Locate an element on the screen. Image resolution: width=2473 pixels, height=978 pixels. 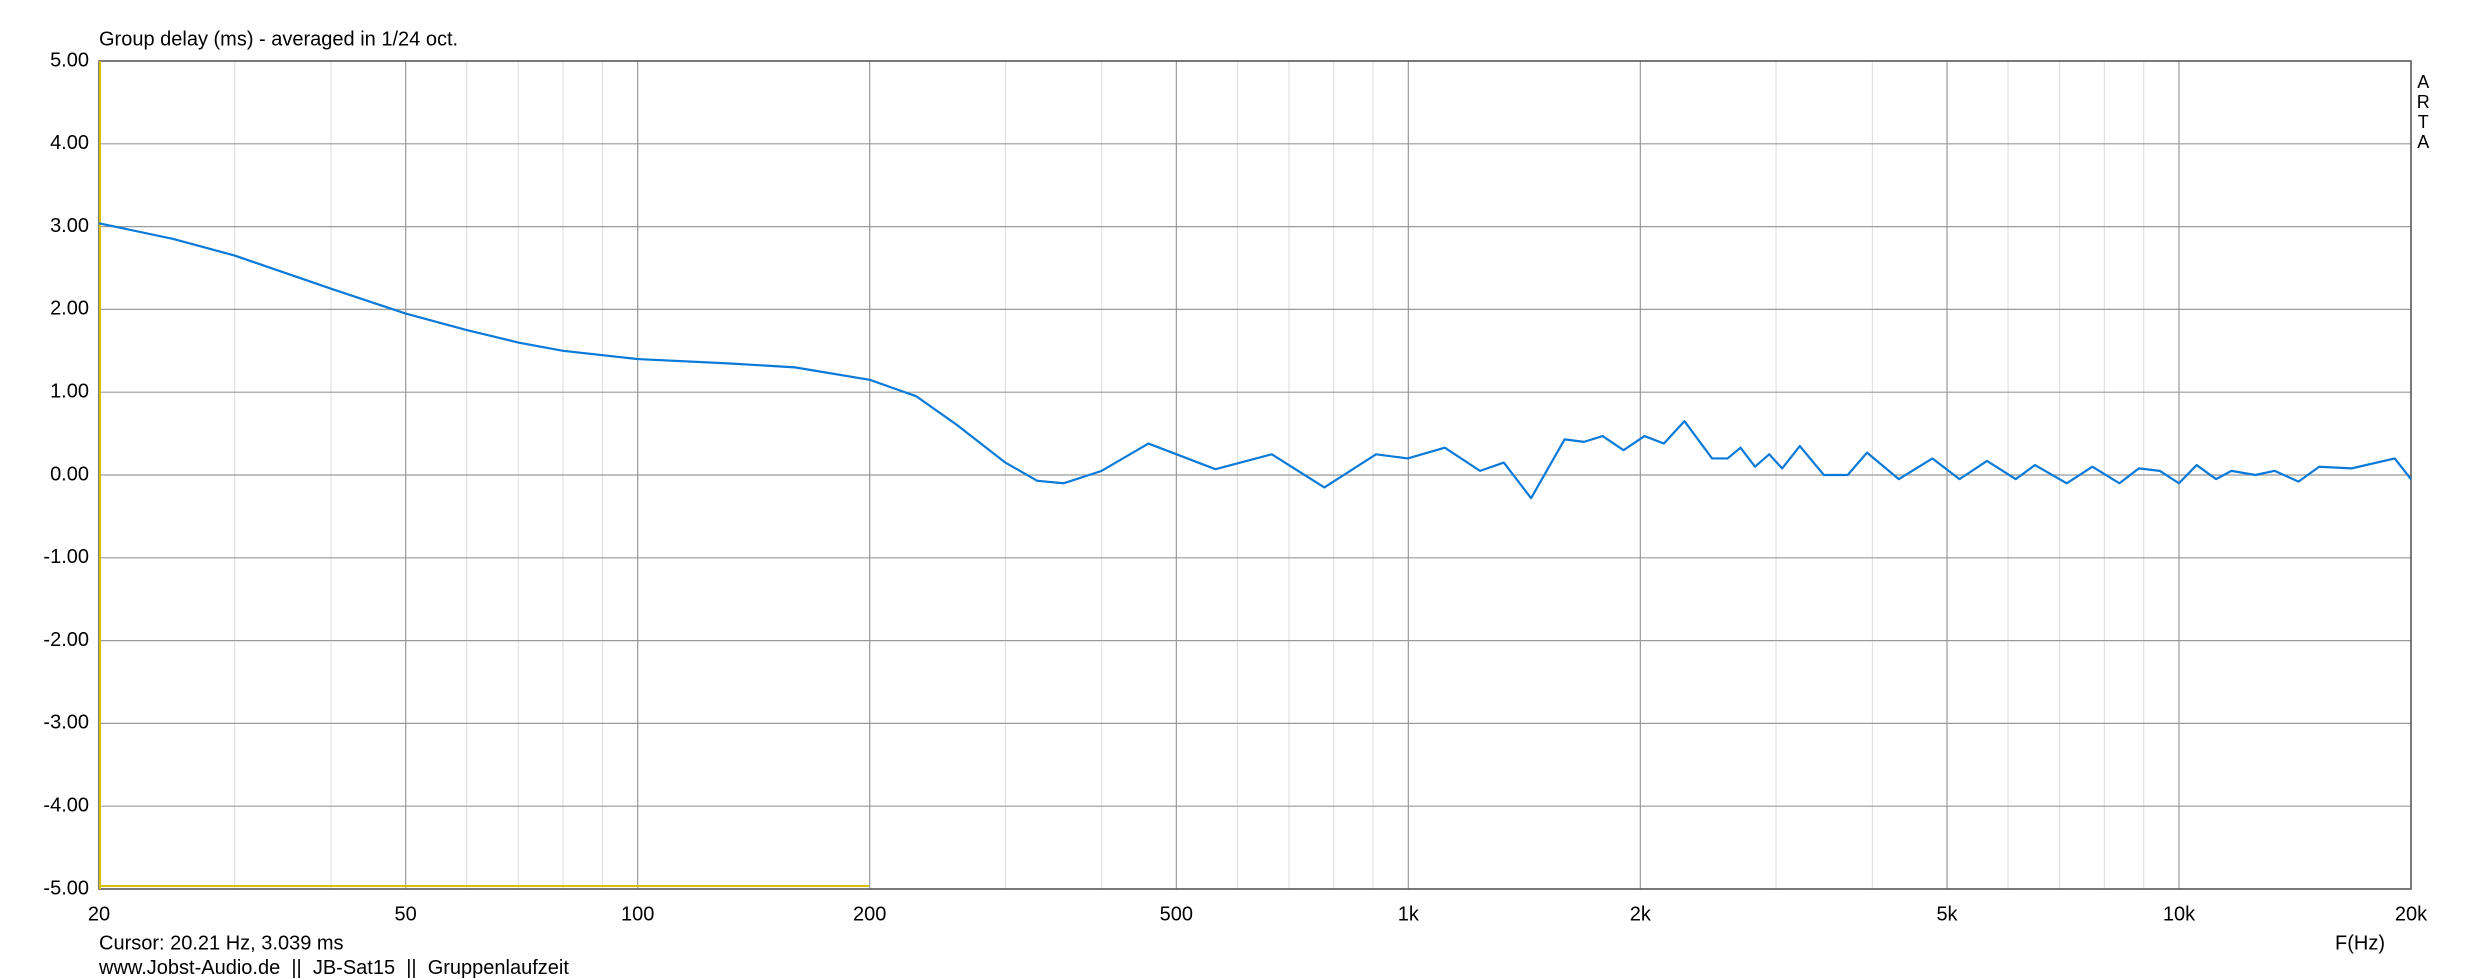
x-tick-label: 20 is located at coordinates (99, 914).